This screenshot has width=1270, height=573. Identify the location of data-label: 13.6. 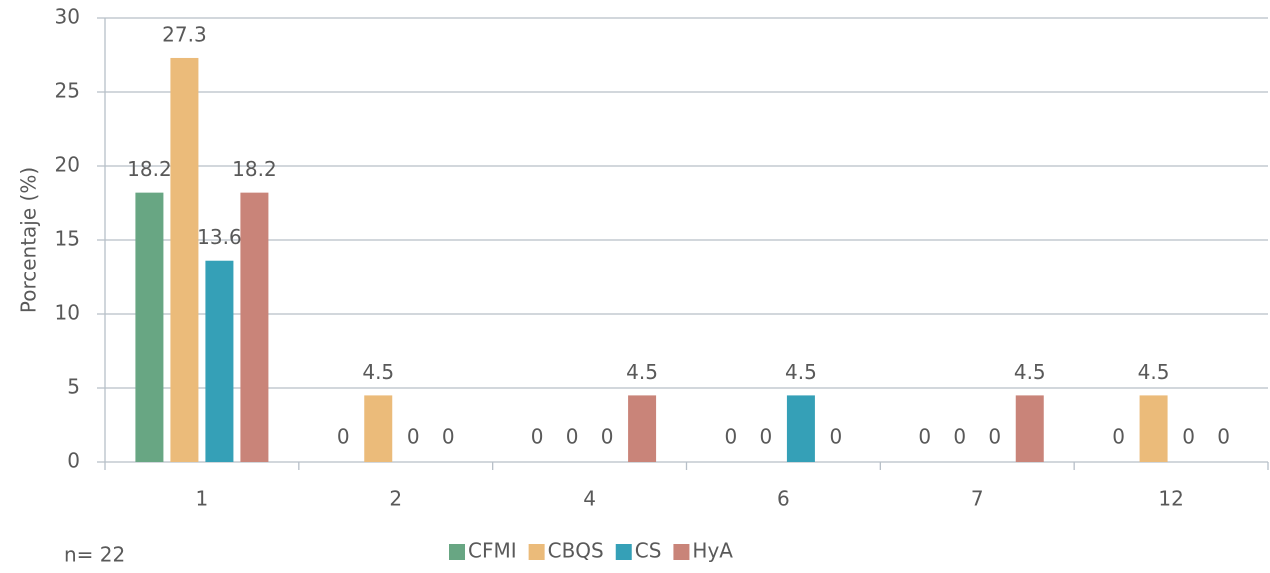
(219, 237).